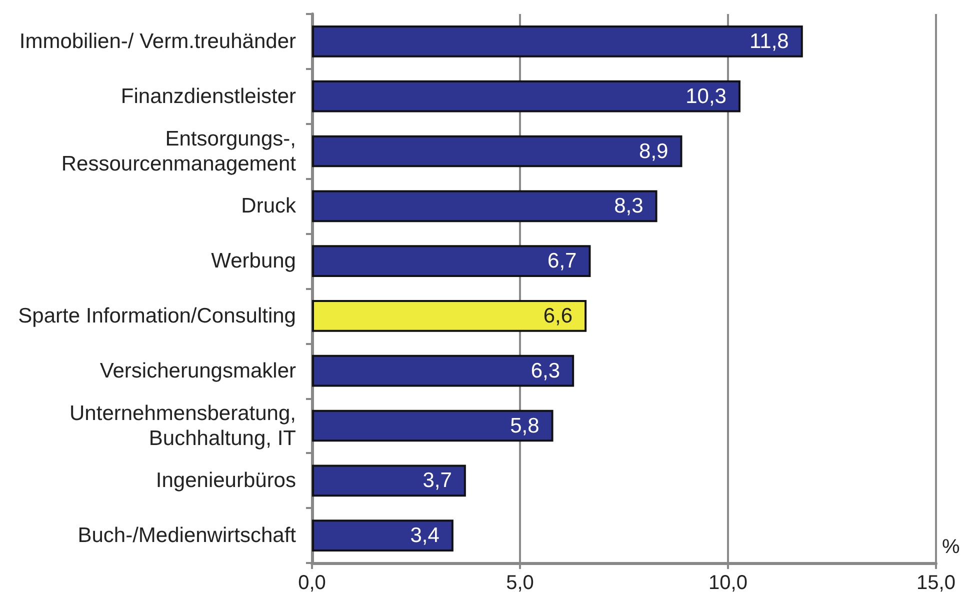 The width and height of the screenshot is (965, 600). What do you see at coordinates (525, 426) in the screenshot?
I see `data-label: 5,8` at bounding box center [525, 426].